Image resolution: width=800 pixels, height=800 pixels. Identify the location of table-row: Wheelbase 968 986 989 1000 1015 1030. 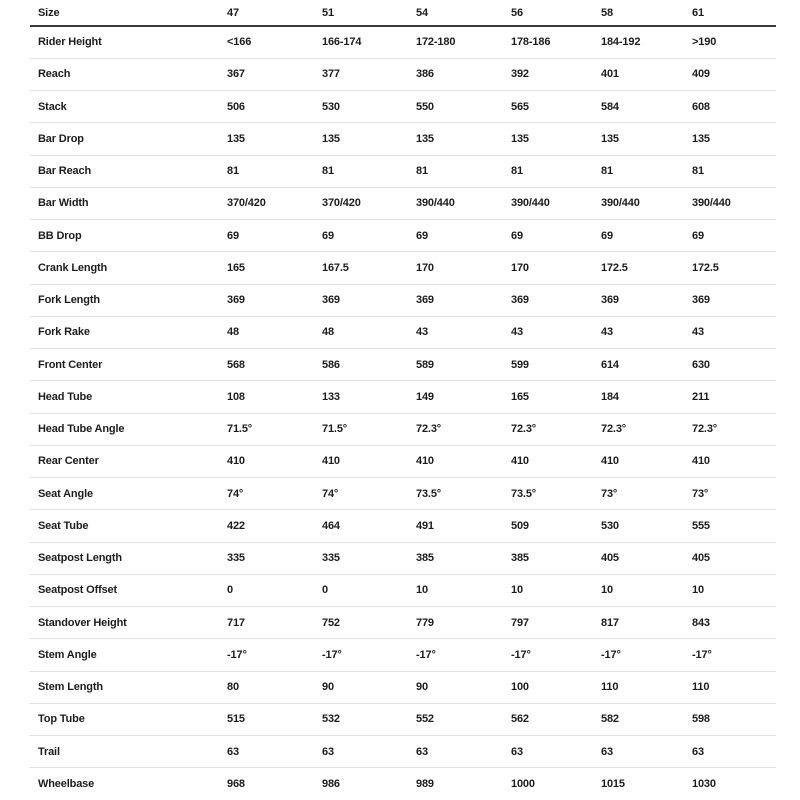
(403, 784).